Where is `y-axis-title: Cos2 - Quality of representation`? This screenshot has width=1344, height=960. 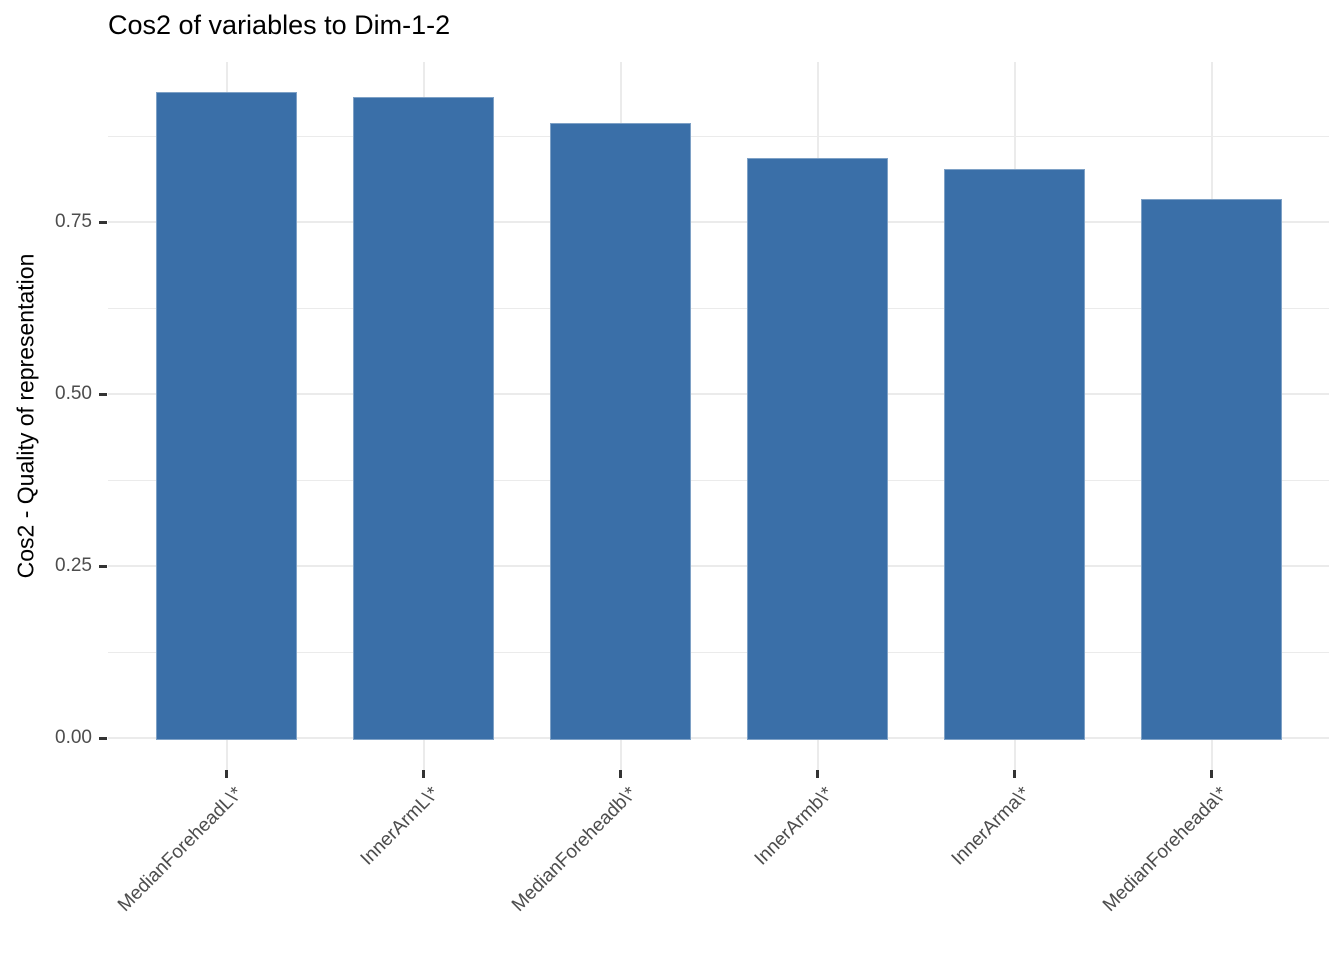
y-axis-title: Cos2 - Quality of representation is located at coordinates (25, 416).